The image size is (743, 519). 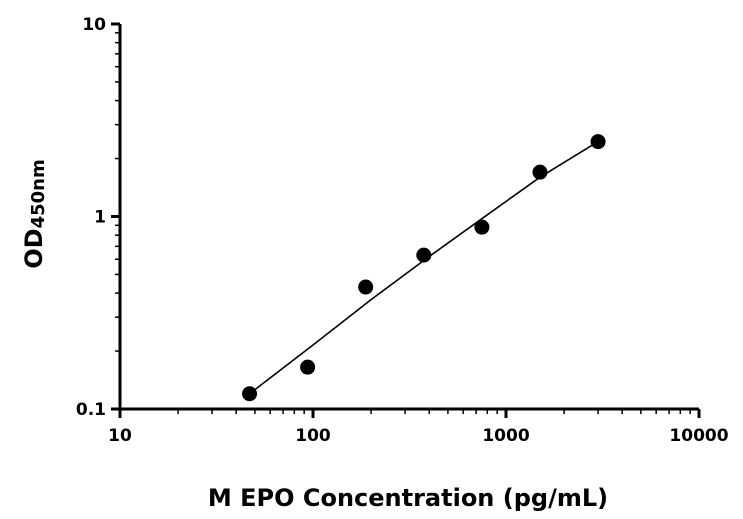 I want to click on y-axis-title: OD450nm, so click(x=34, y=213).